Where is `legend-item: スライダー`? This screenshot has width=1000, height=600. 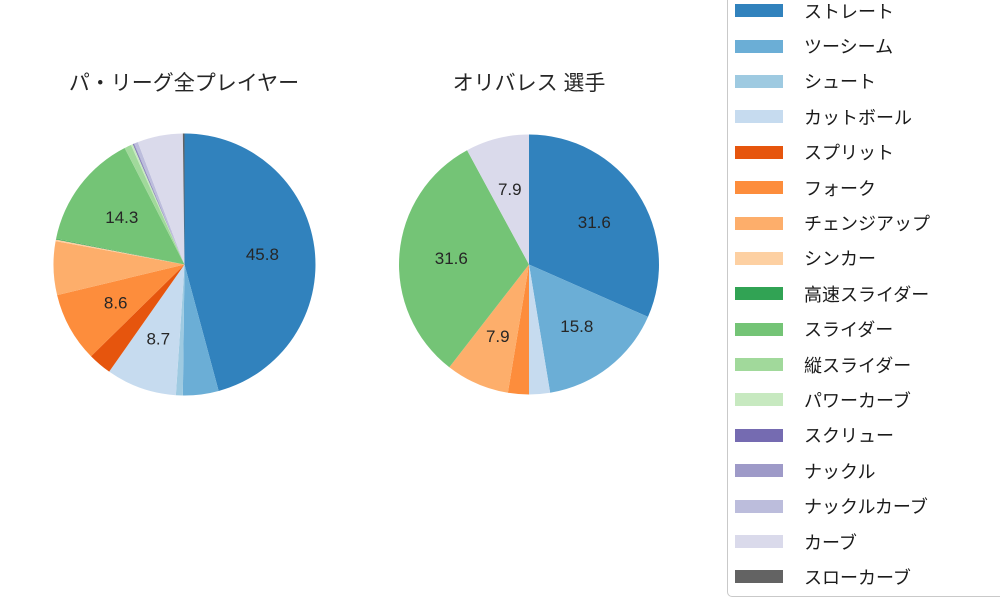
legend-item: スライダー is located at coordinates (867, 329).